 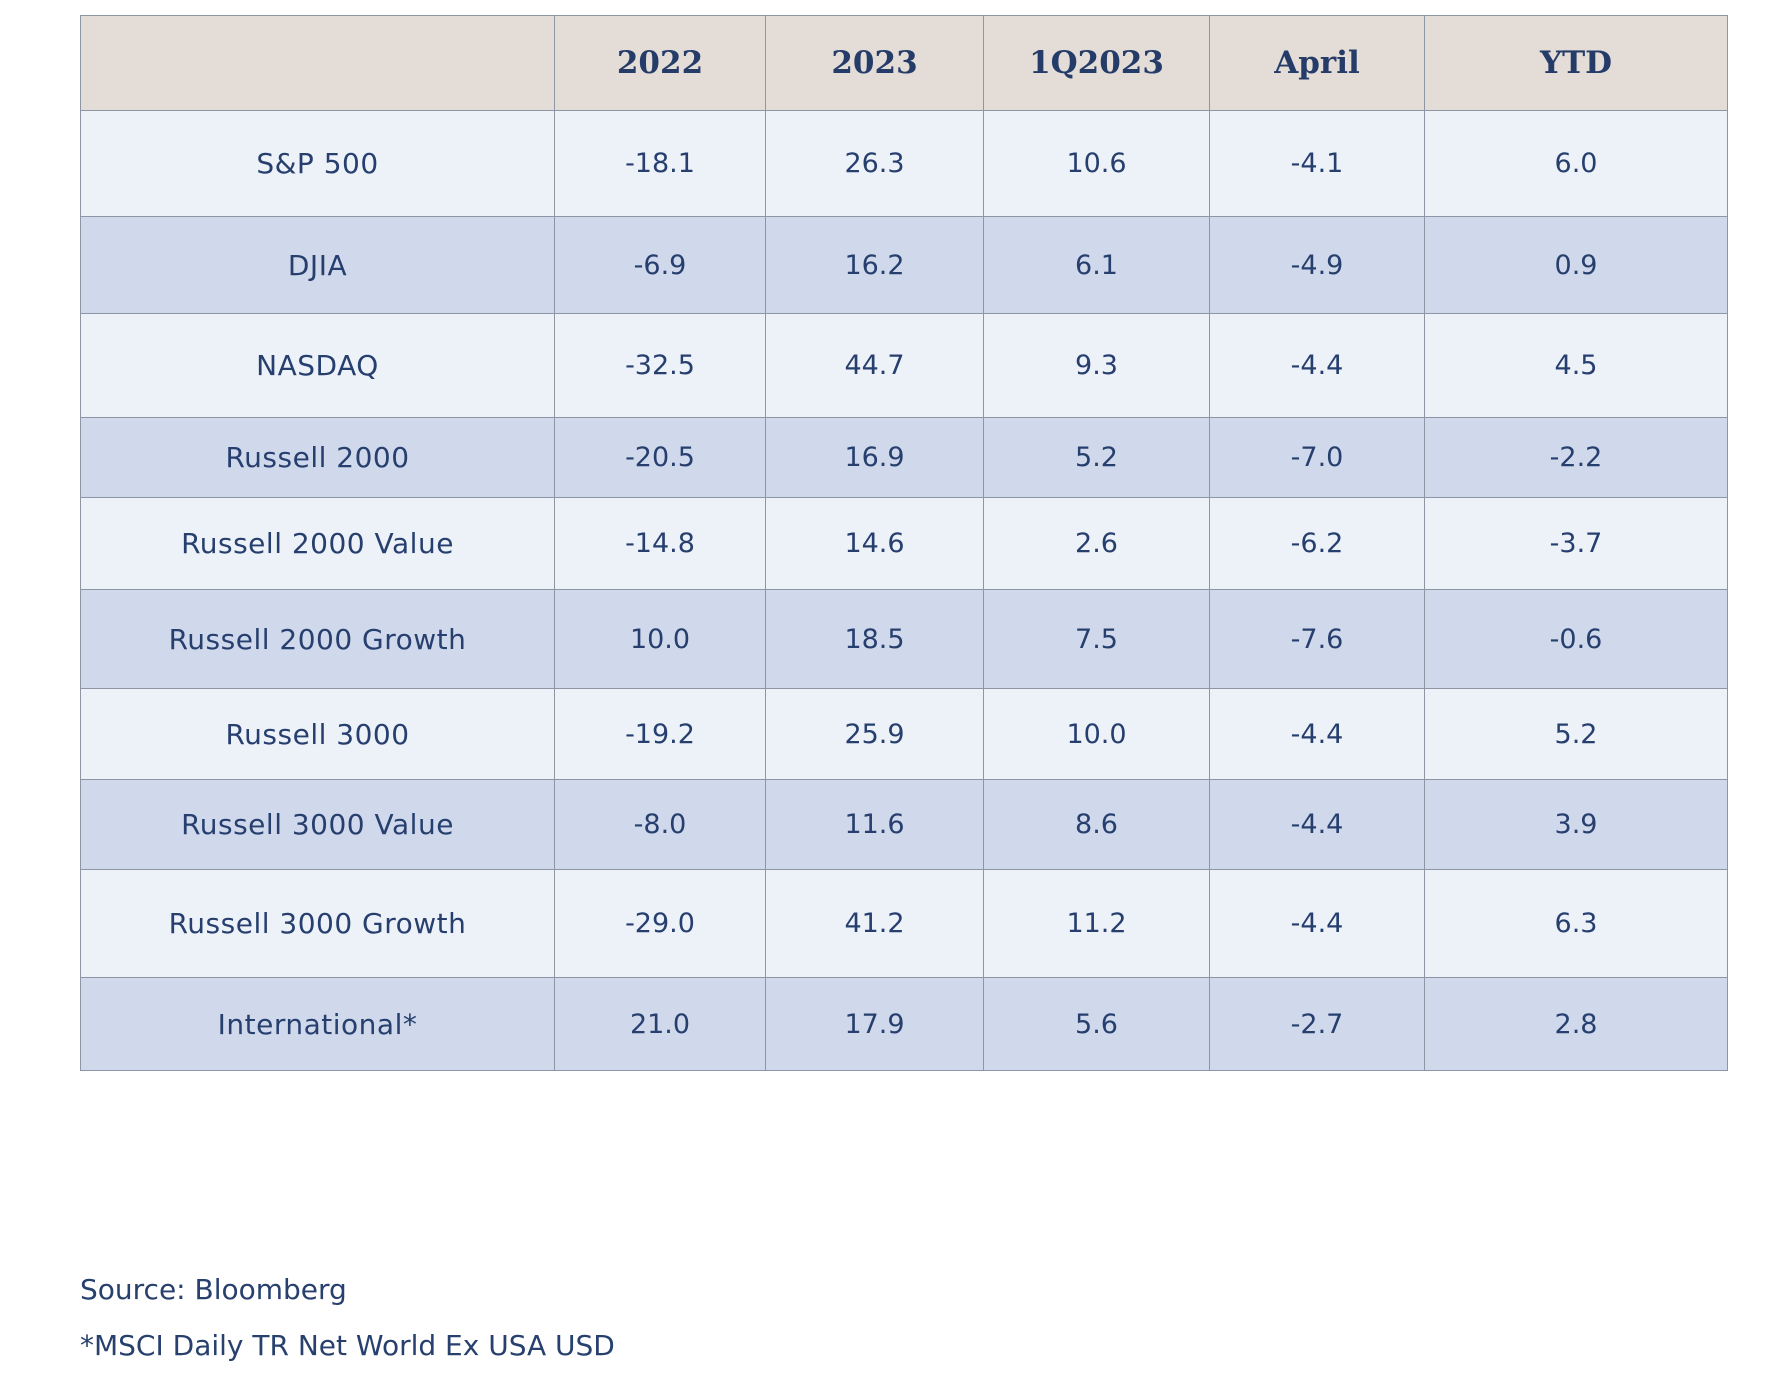 What do you see at coordinates (213, 1289) in the screenshot?
I see `source-note: Source: Bloomberg` at bounding box center [213, 1289].